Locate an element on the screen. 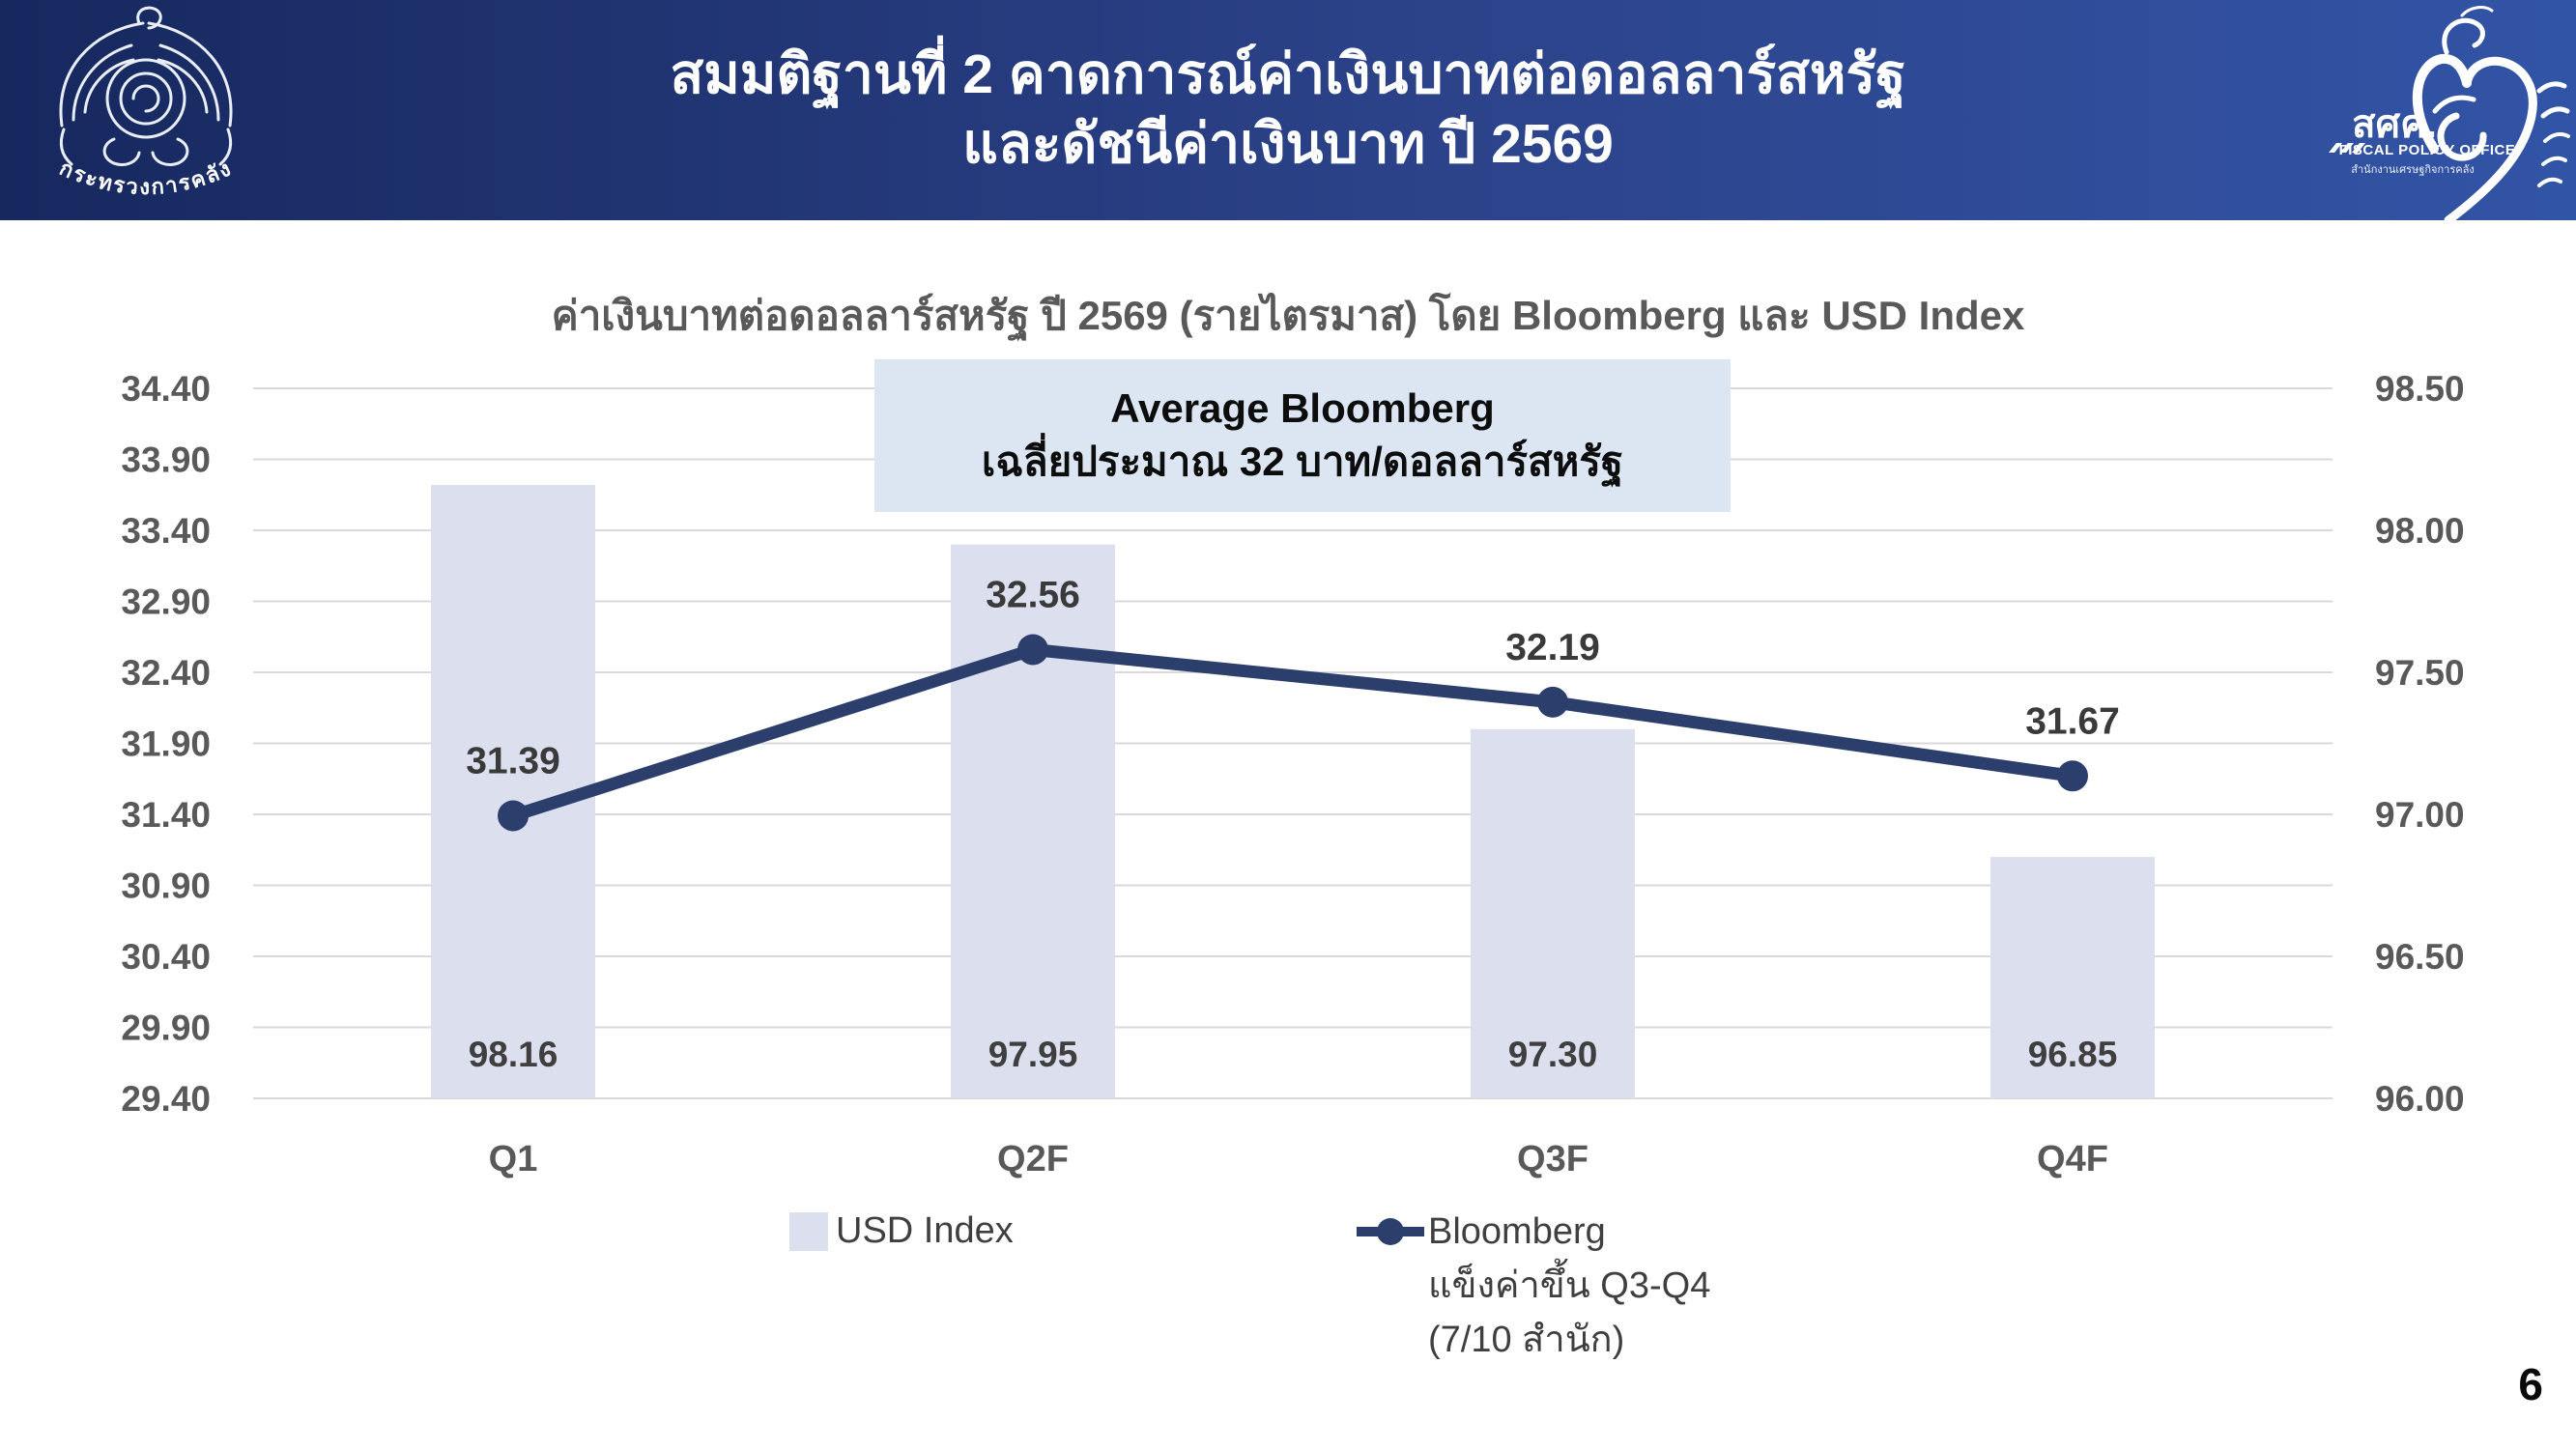  ministry-of-finance-logo-icon: กระทรวงการคลัง is located at coordinates (145, 102).